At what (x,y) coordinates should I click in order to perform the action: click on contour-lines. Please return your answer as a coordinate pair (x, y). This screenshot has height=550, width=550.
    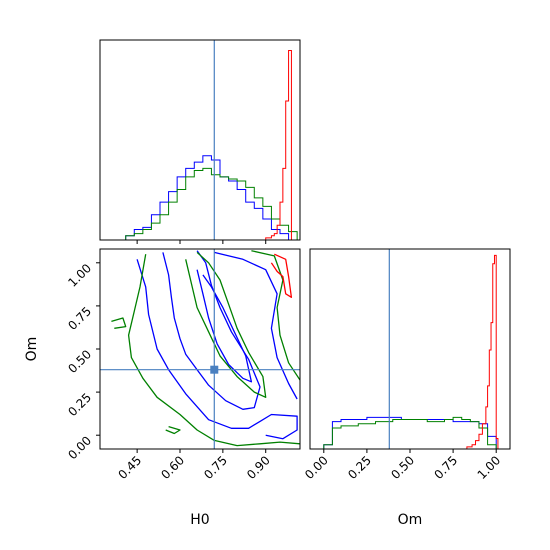
    Looking at the image, I should click on (205, 348).